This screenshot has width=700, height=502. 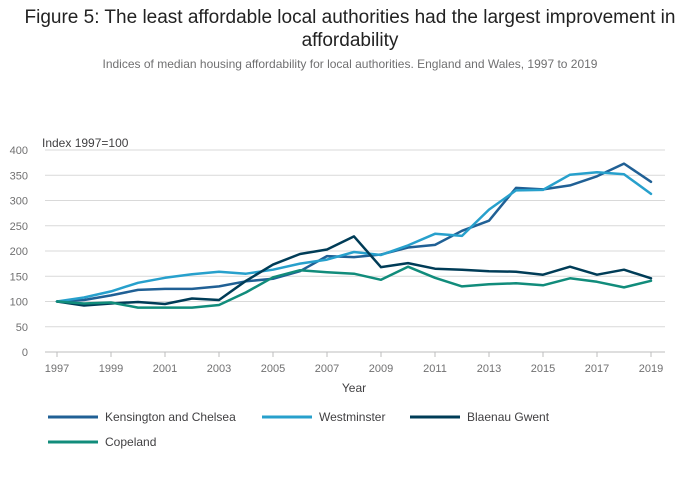 What do you see at coordinates (19, 227) in the screenshot?
I see `y-tick-label-250: 250` at bounding box center [19, 227].